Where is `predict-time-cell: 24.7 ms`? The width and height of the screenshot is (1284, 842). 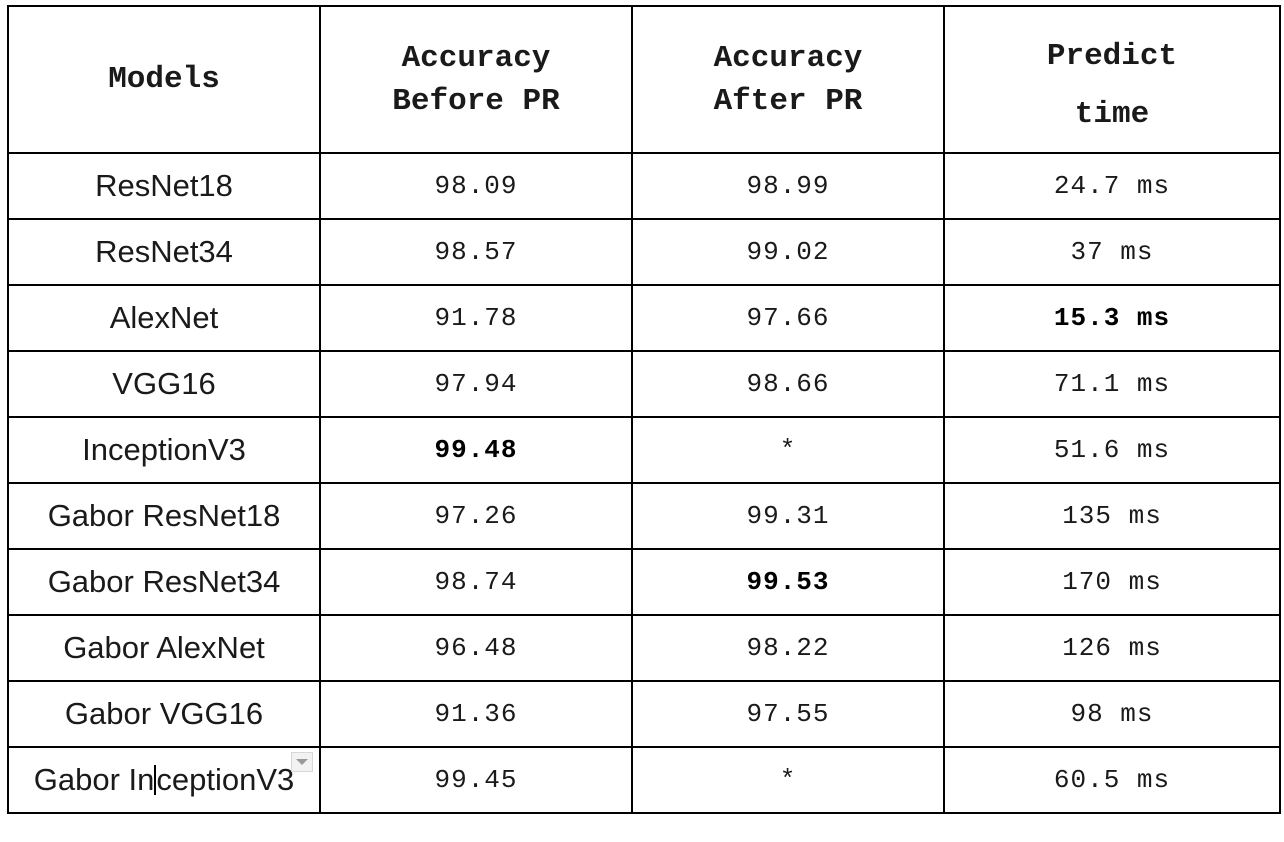
predict-time-cell: 24.7 ms is located at coordinates (1112, 186).